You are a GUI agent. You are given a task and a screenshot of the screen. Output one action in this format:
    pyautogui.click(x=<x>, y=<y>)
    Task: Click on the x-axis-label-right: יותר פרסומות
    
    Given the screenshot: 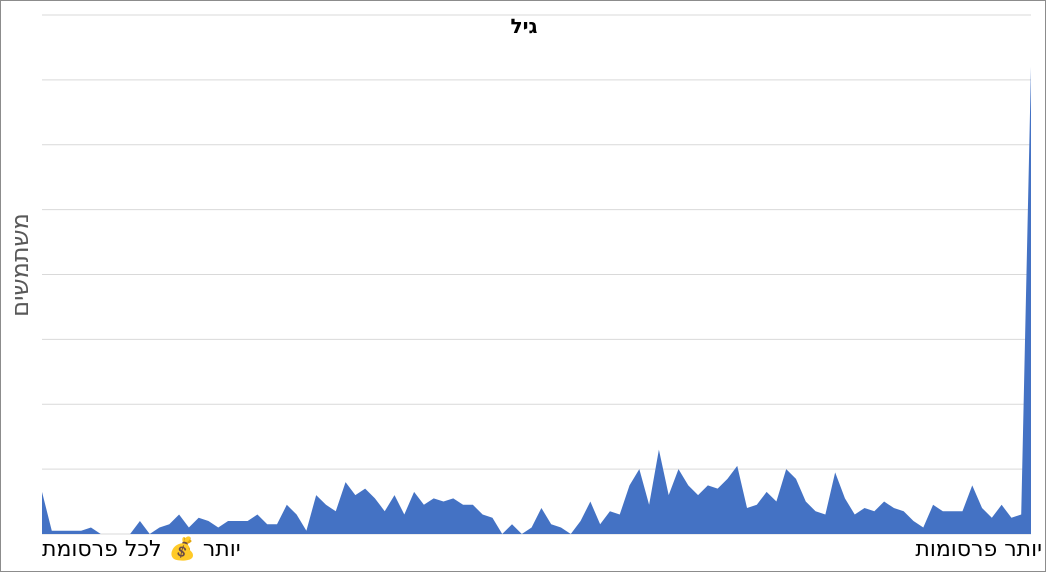 What is the action you would take?
    pyautogui.click(x=978, y=549)
    